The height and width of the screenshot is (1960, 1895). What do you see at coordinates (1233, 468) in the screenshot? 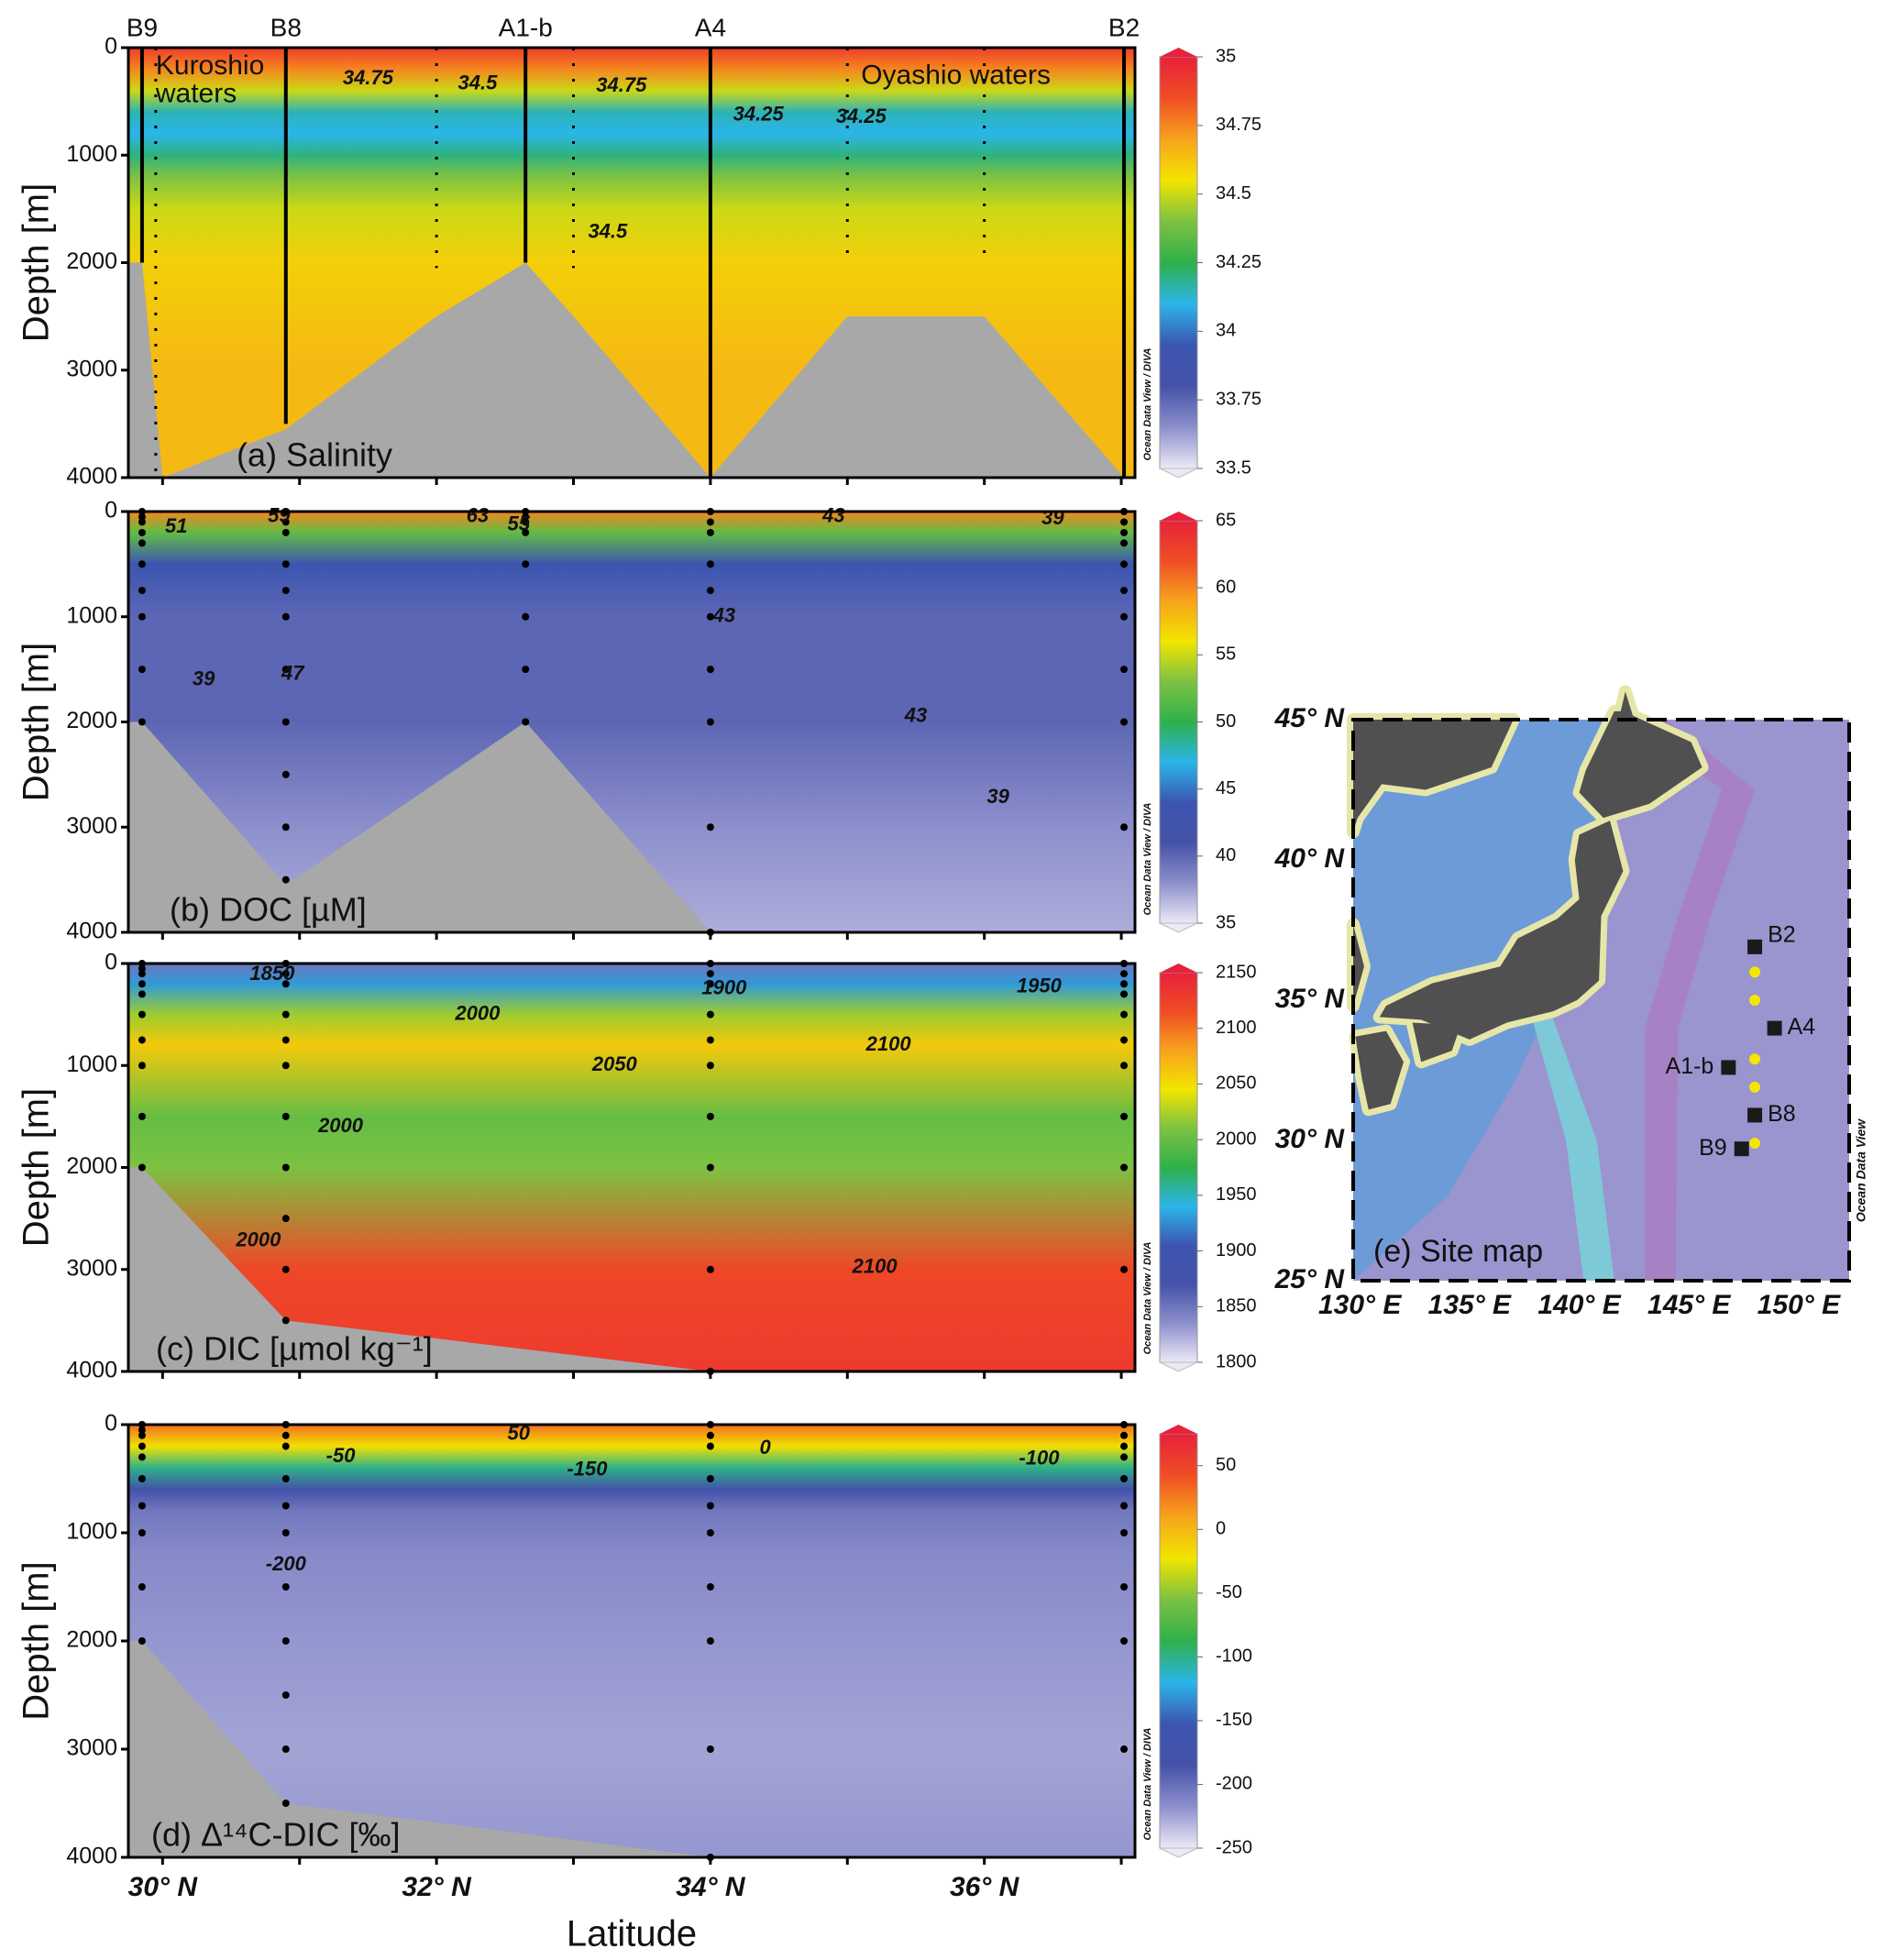
I see `colorbar-label: 33.5` at bounding box center [1233, 468].